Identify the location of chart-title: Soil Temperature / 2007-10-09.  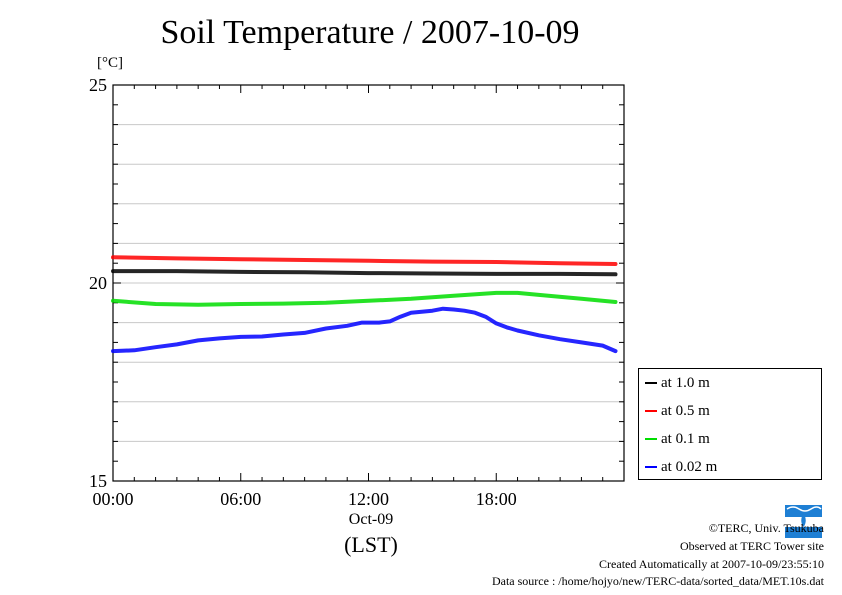
(370, 32).